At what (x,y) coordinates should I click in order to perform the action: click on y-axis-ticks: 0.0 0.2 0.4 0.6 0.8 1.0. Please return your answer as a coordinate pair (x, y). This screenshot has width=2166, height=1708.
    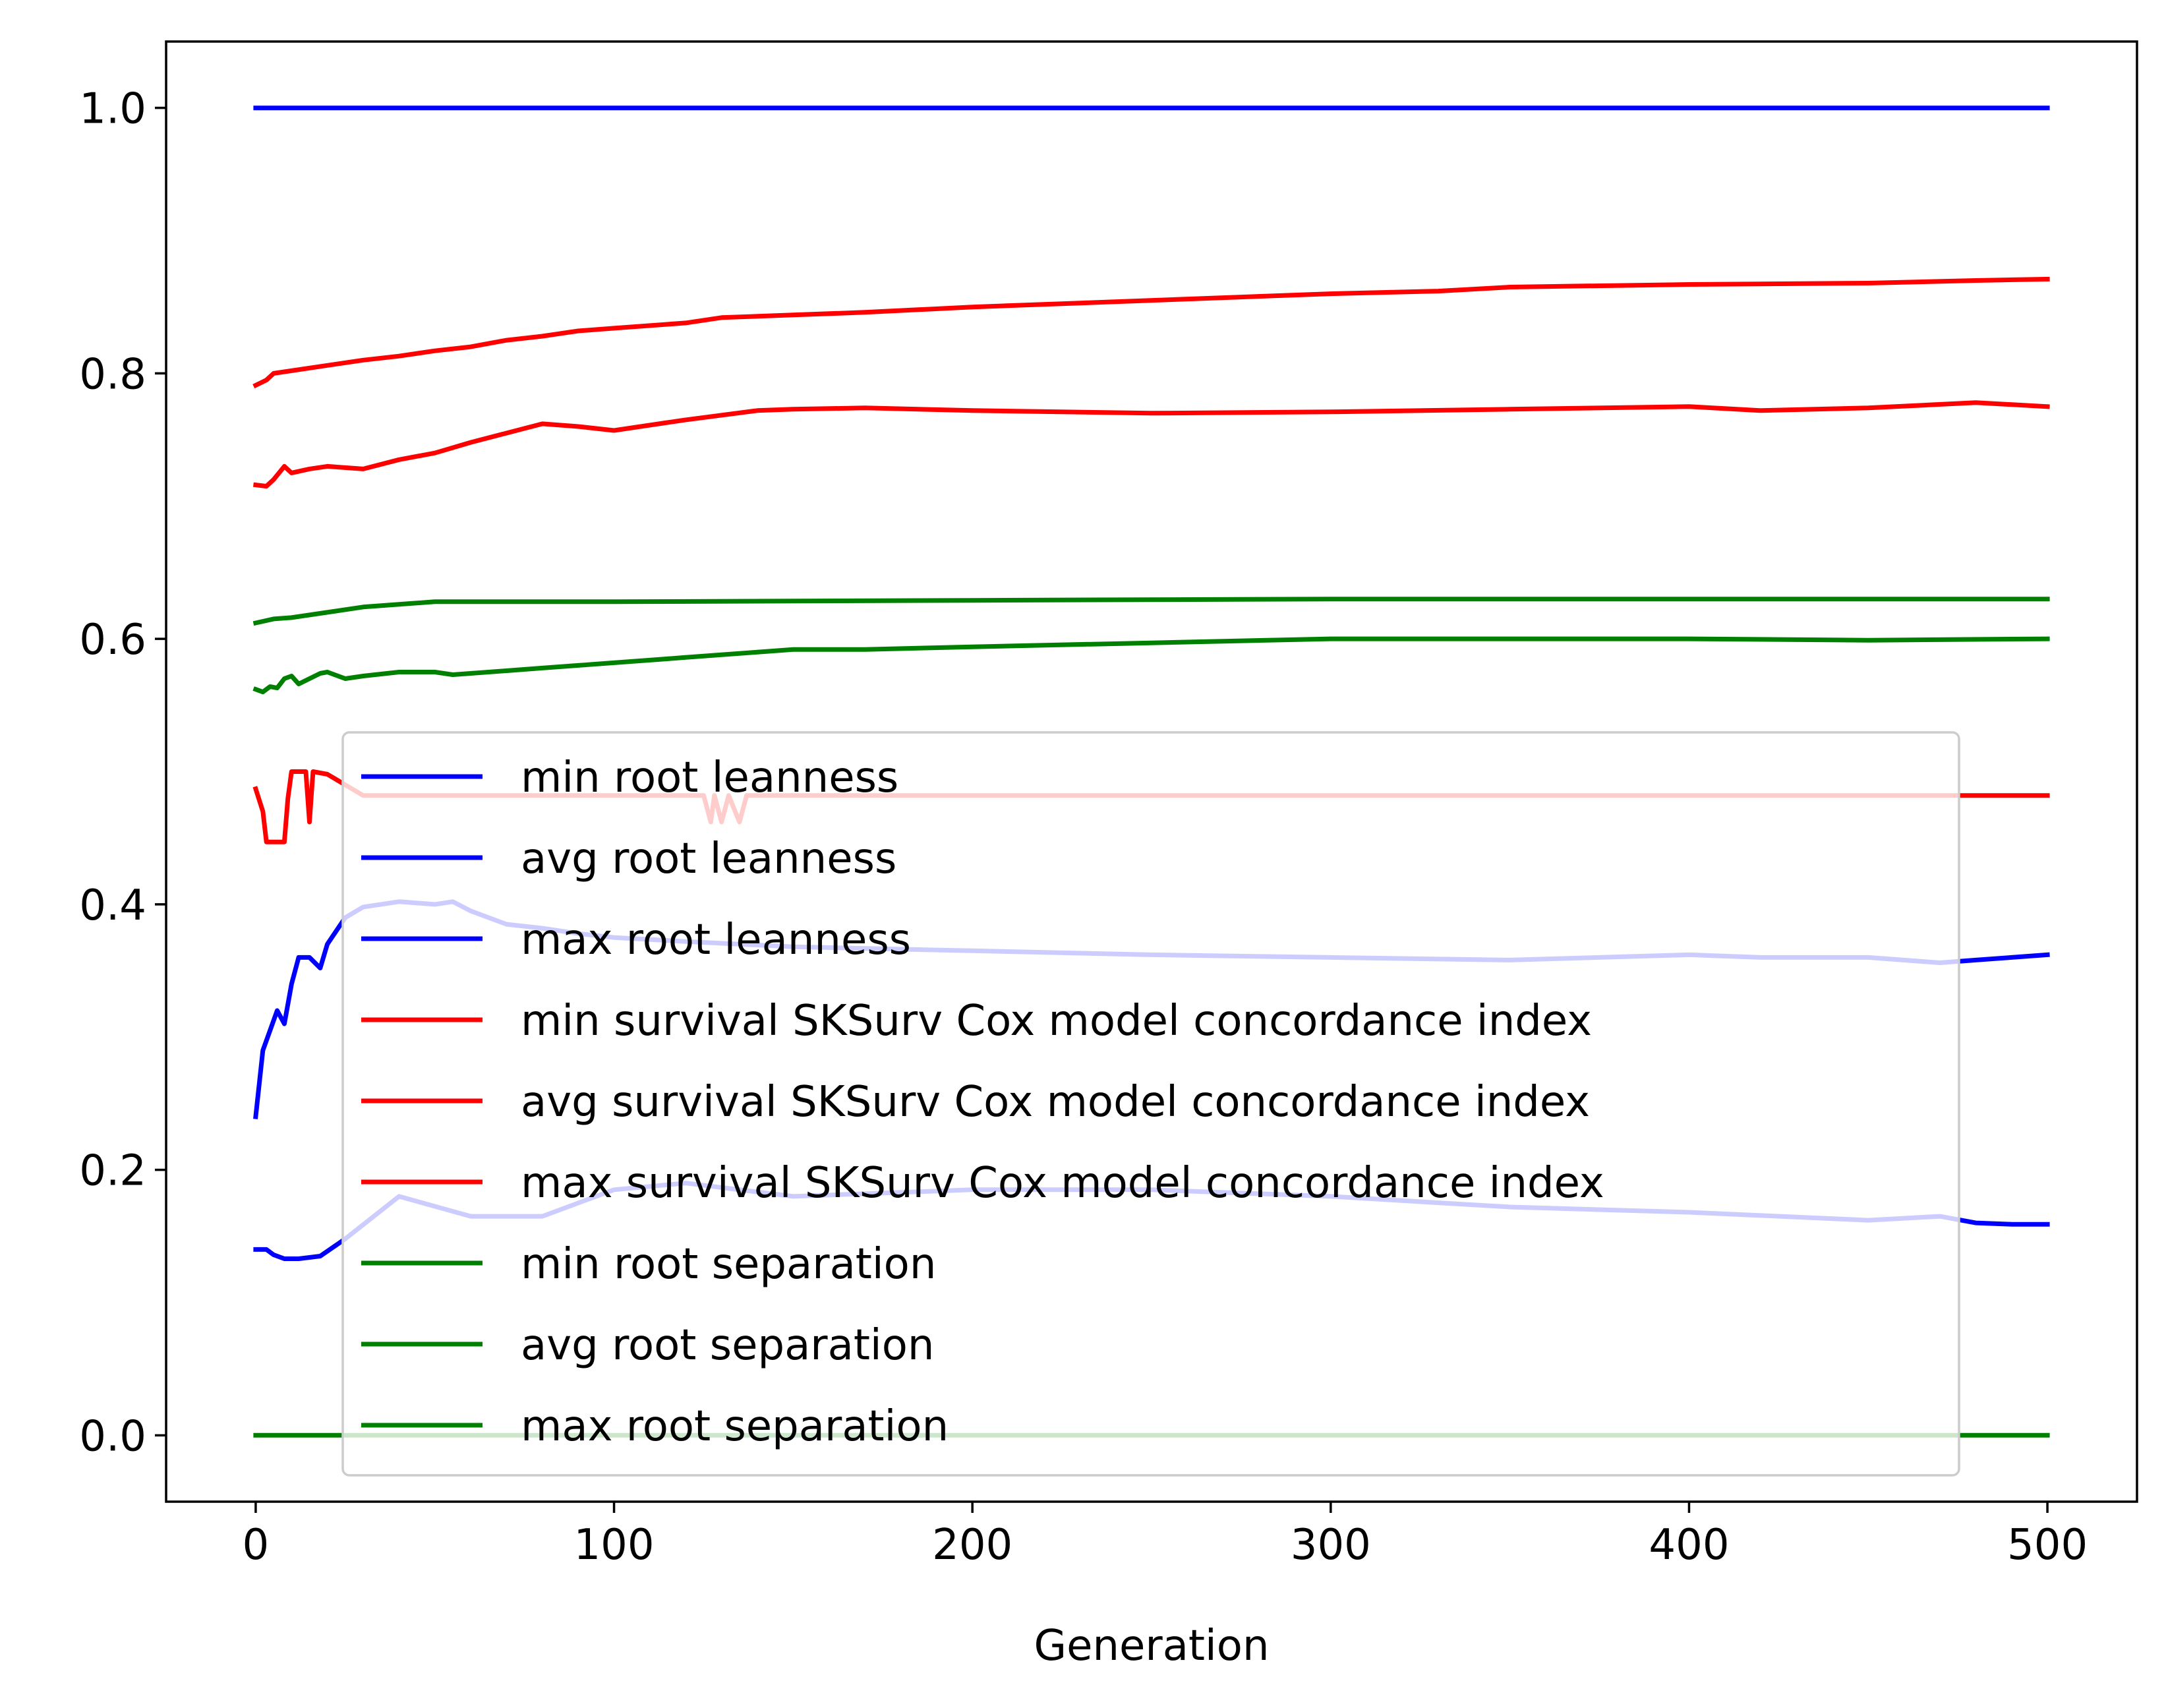
    Looking at the image, I should click on (122, 773).